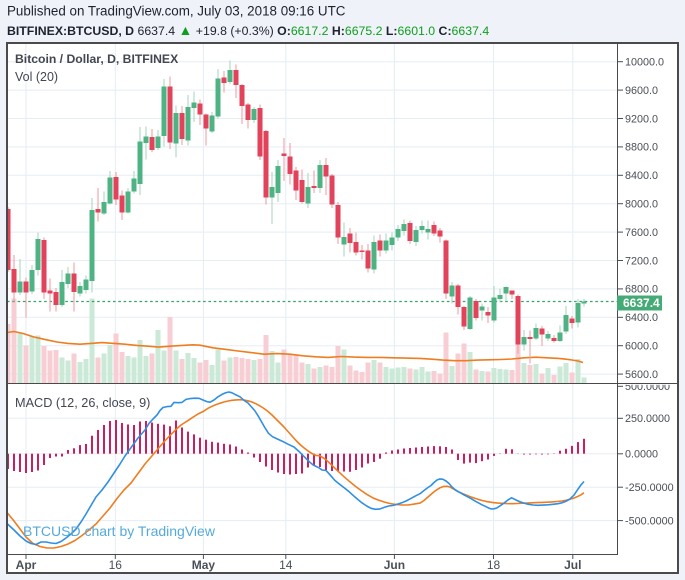 Image resolution: width=685 pixels, height=580 pixels. Describe the element at coordinates (641, 261) in the screenshot. I see `svg-text: 7200.0` at that location.